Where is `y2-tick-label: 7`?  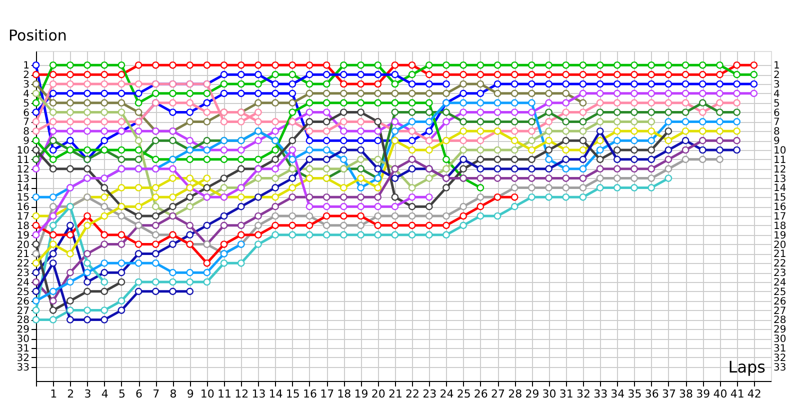 y2-tick-label: 7 is located at coordinates (777, 122).